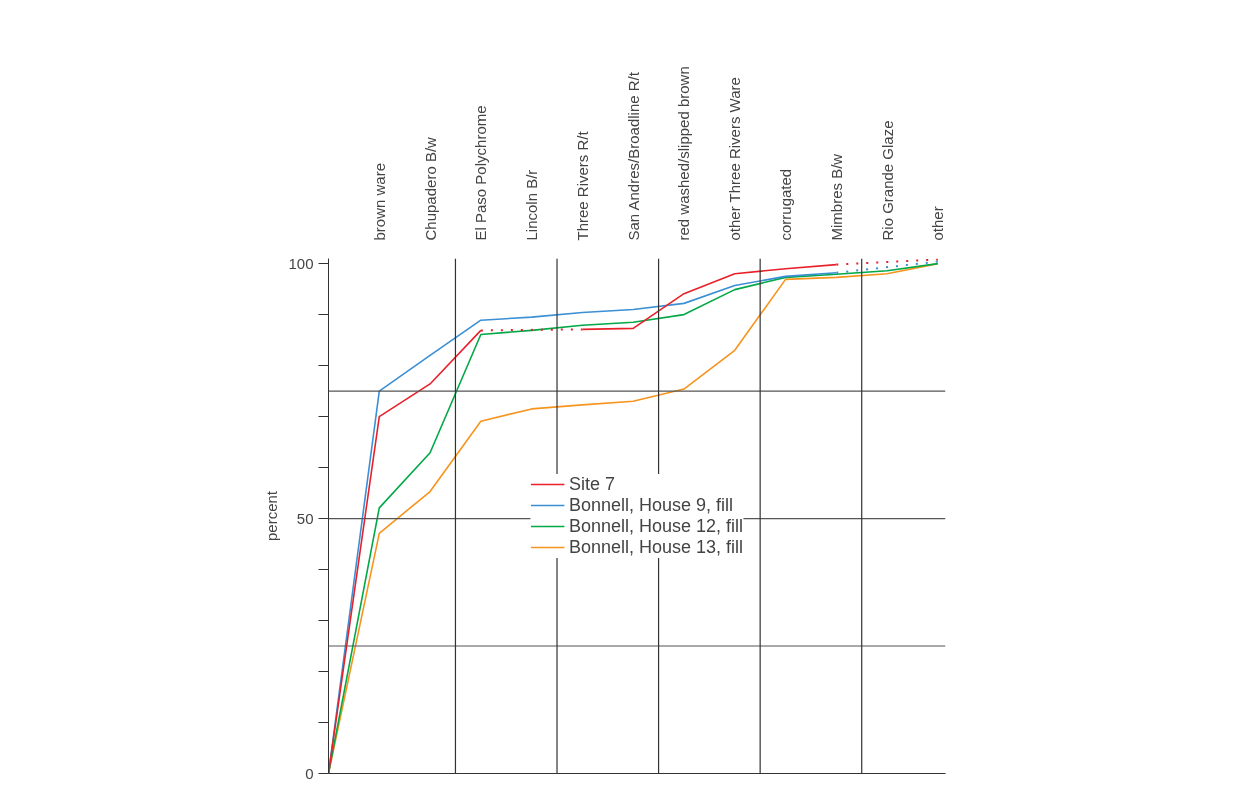 The image size is (1251, 793). What do you see at coordinates (430, 188) in the screenshot?
I see `x-tick-label: Chupadero B/w` at bounding box center [430, 188].